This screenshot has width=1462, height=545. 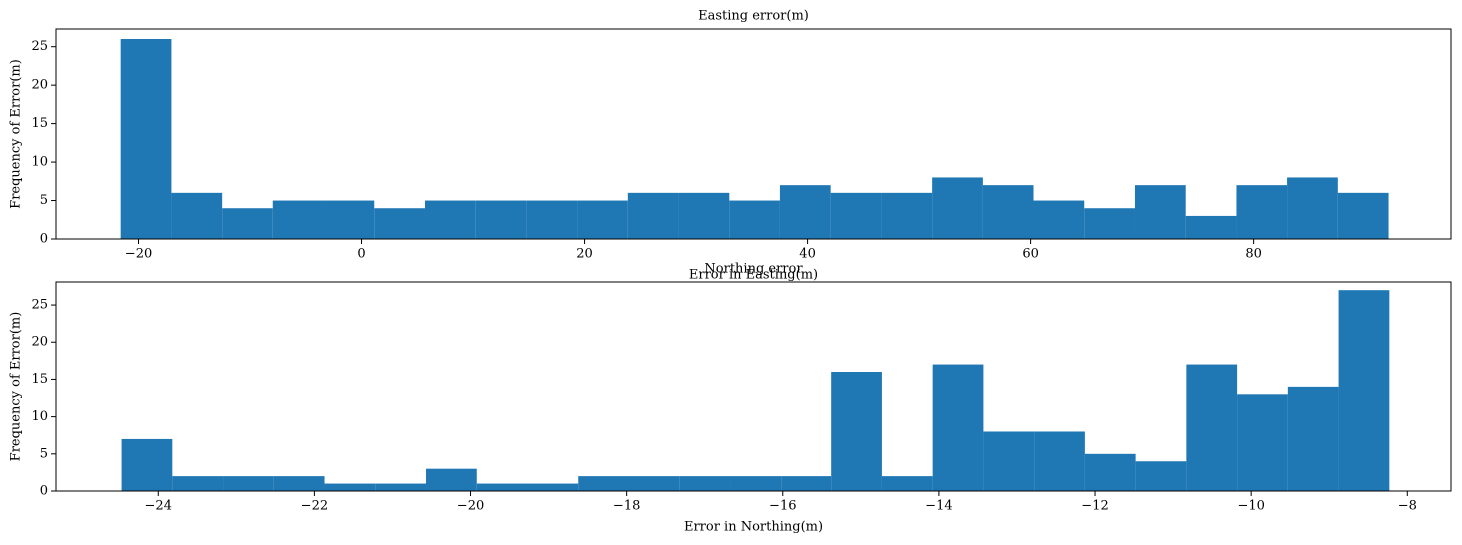 What do you see at coordinates (753, 16) in the screenshot?
I see `axes-title: Easting error(m)` at bounding box center [753, 16].